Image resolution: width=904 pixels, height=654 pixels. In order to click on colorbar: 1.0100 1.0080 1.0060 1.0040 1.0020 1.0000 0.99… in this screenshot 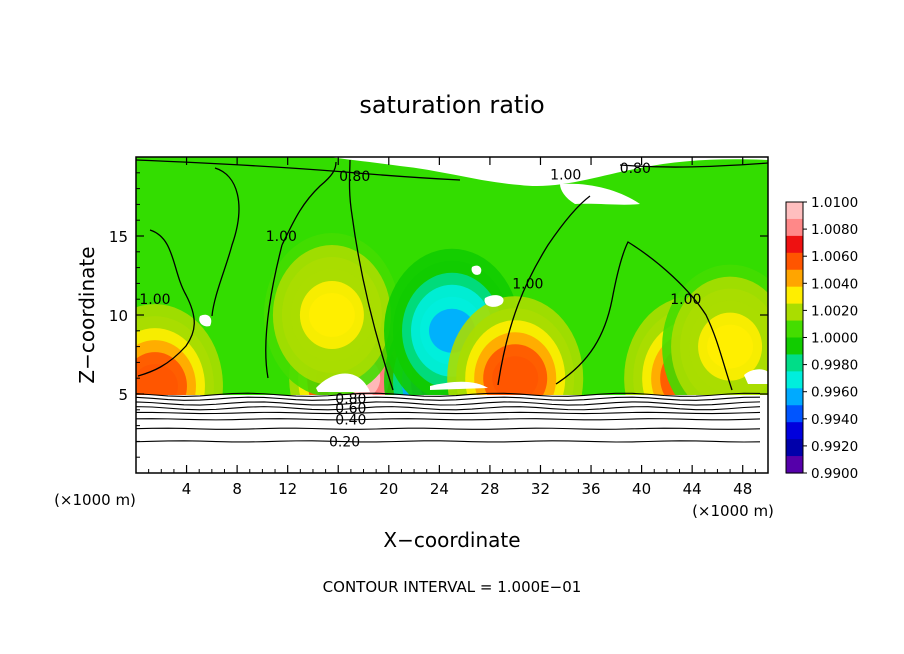, I will do `click(821, 338)`.